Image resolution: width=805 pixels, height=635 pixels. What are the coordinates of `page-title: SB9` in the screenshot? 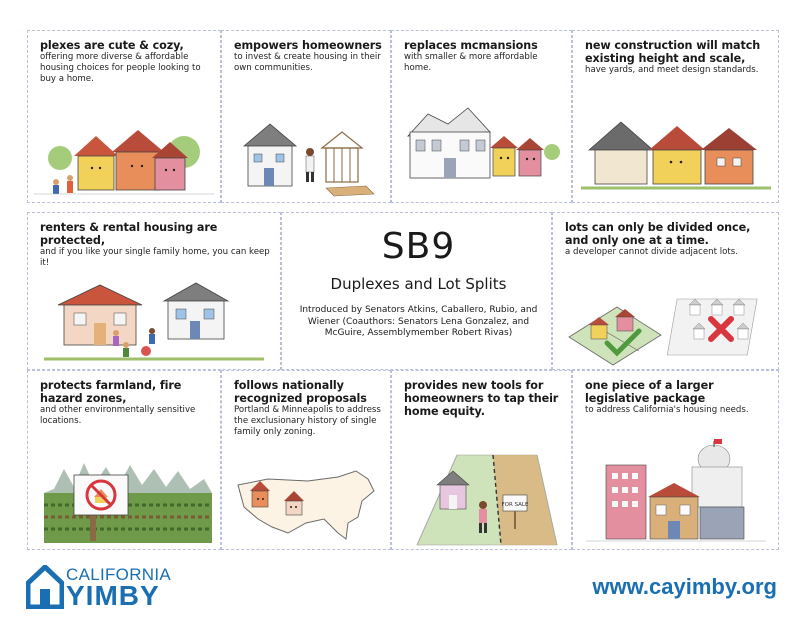 It's located at (418, 246).